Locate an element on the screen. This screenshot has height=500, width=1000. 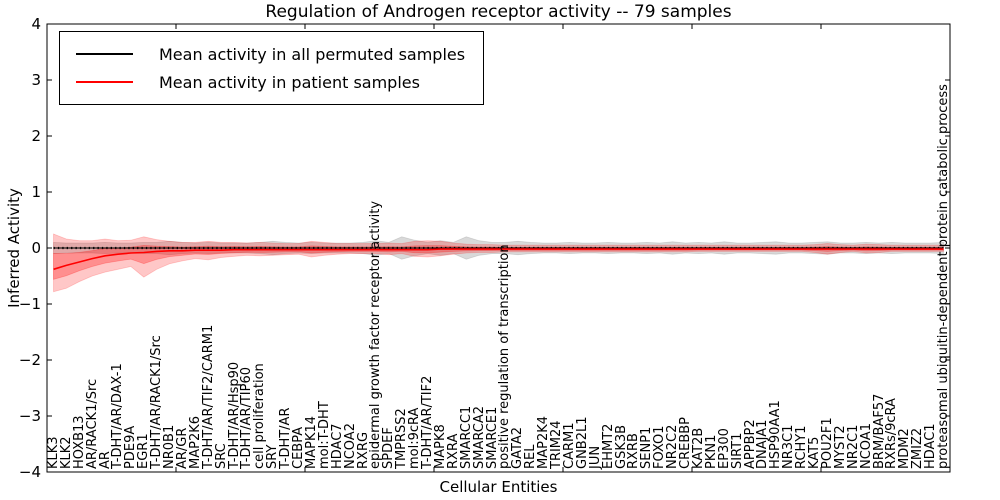
x-tick-label: SMARCA2 is located at coordinates (479, 437).